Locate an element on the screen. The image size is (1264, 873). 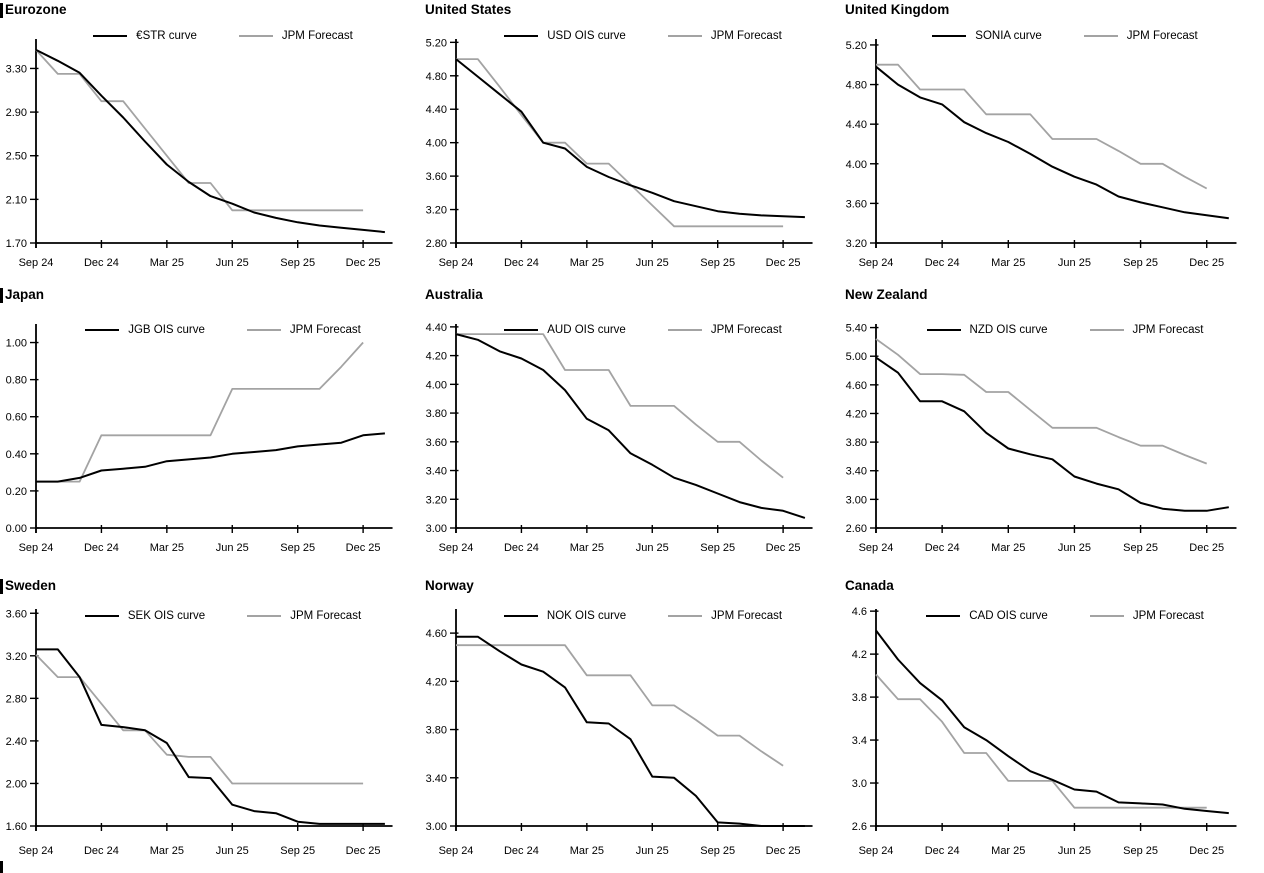
y-tick-label: 2.90 is located at coordinates (16, 113).